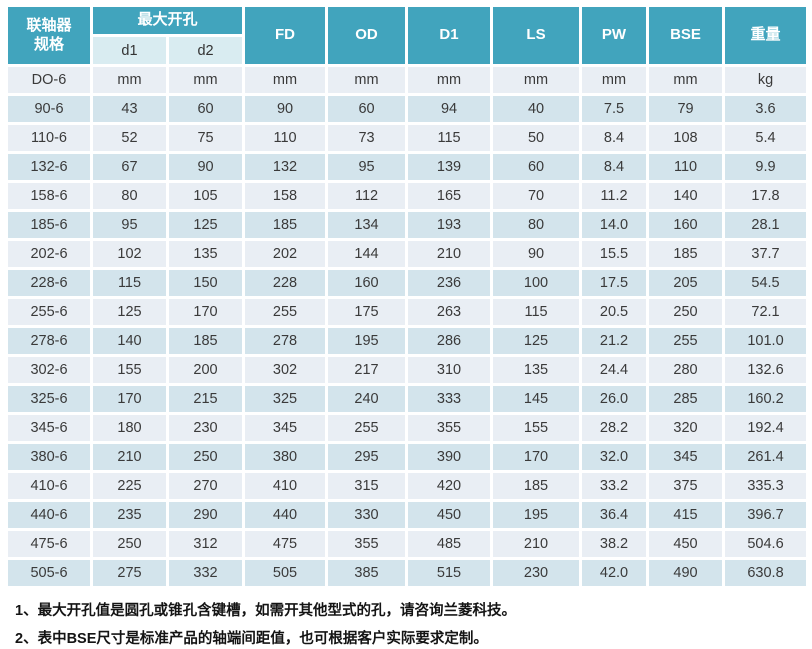 The height and width of the screenshot is (649, 812). I want to click on value-cell: 320, so click(686, 428).